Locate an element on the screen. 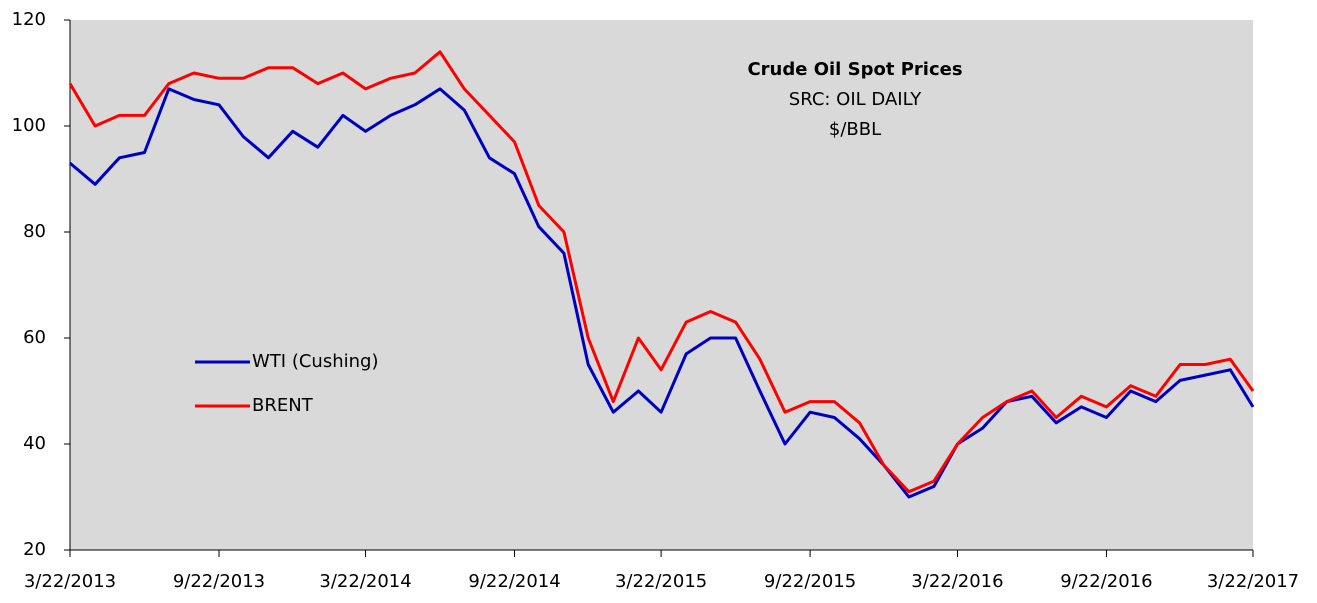 The image size is (1317, 603). x-tick-label: 3/22/2013 is located at coordinates (70, 581).